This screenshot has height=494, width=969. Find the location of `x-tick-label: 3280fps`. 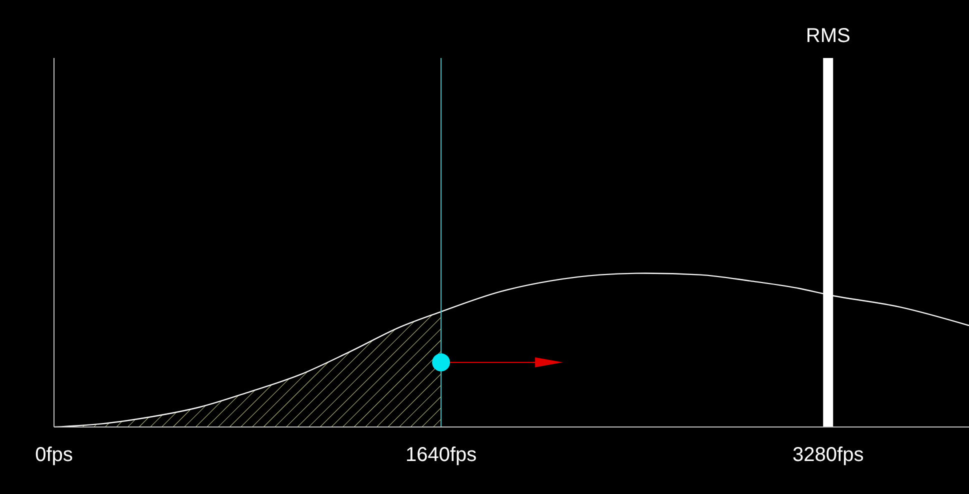

x-tick-label: 3280fps is located at coordinates (828, 455).